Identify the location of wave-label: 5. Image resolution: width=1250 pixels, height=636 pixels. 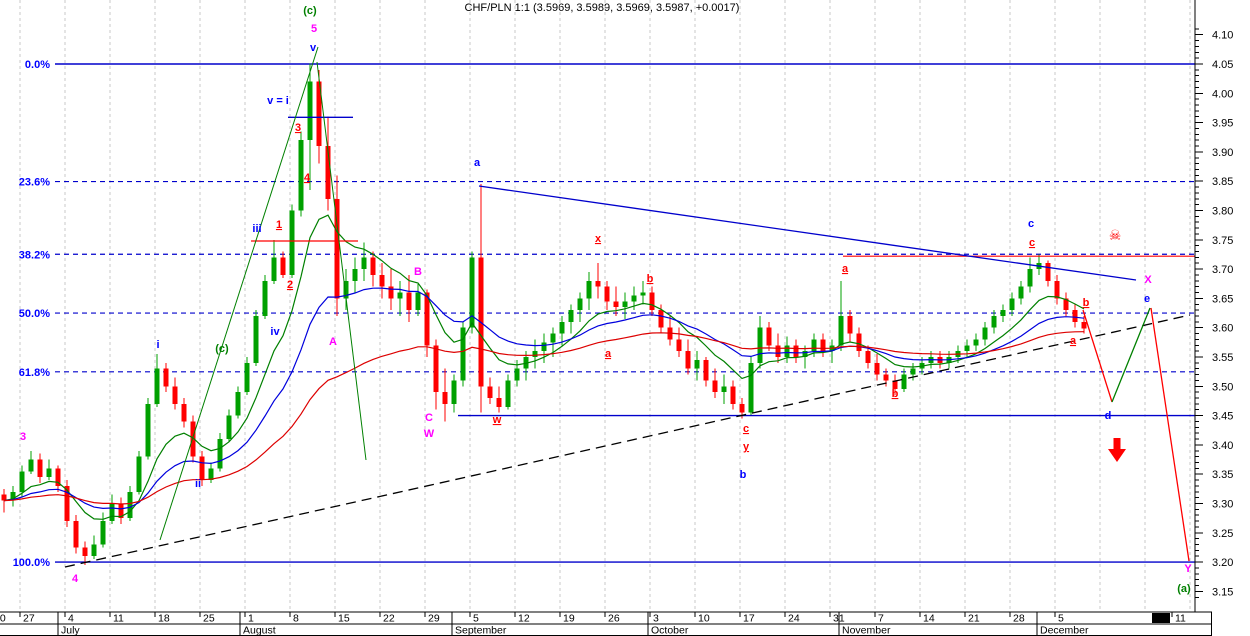
(314, 29).